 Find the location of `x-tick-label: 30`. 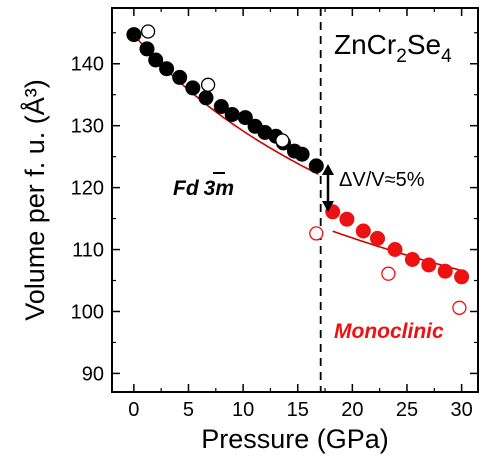

x-tick-label: 30 is located at coordinates (461, 410).